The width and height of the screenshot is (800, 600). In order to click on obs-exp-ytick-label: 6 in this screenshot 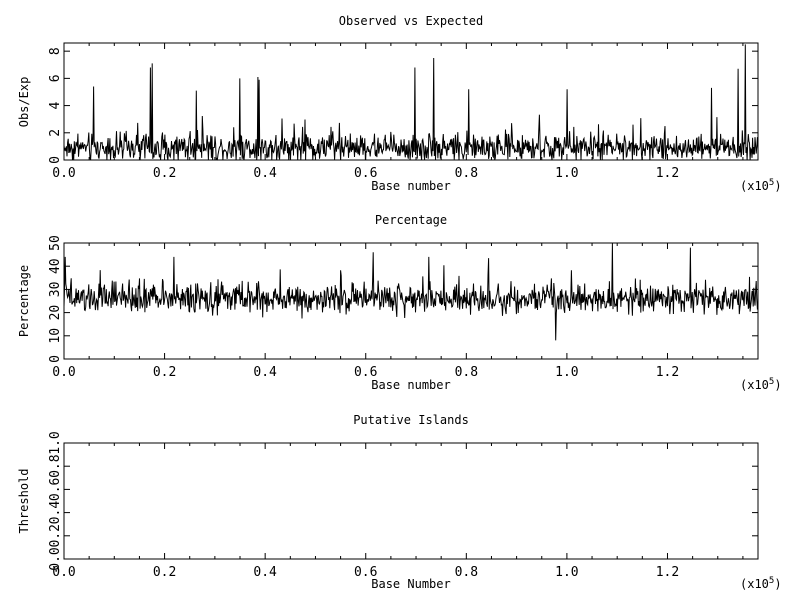, I will do `click(55, 78)`.